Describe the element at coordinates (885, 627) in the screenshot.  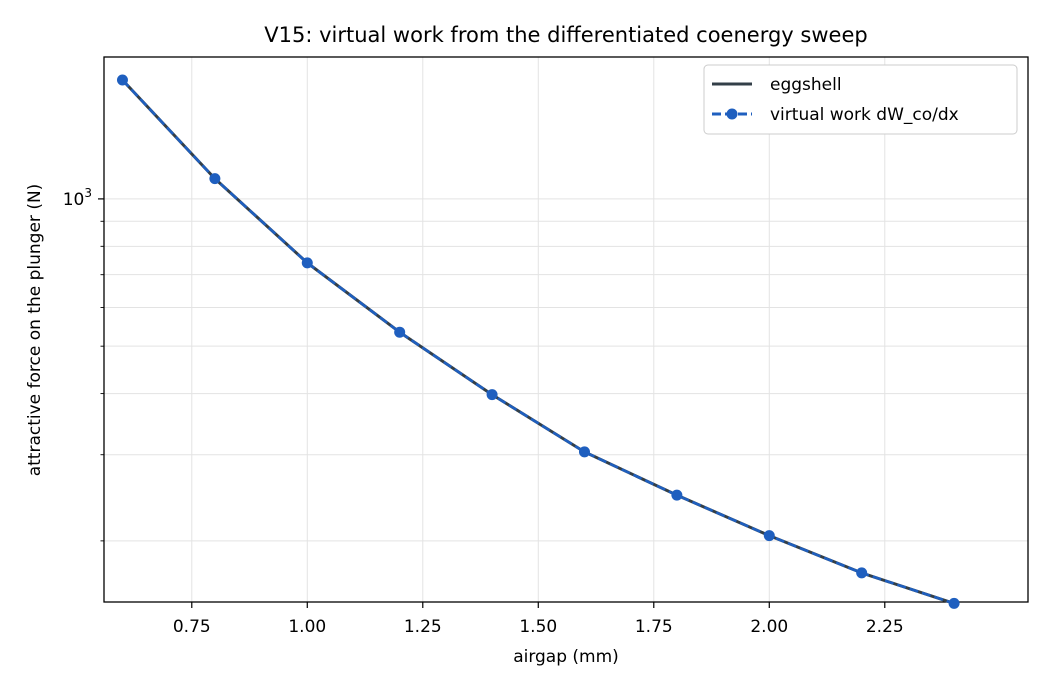
I see `x-tick-label: 2.25` at that location.